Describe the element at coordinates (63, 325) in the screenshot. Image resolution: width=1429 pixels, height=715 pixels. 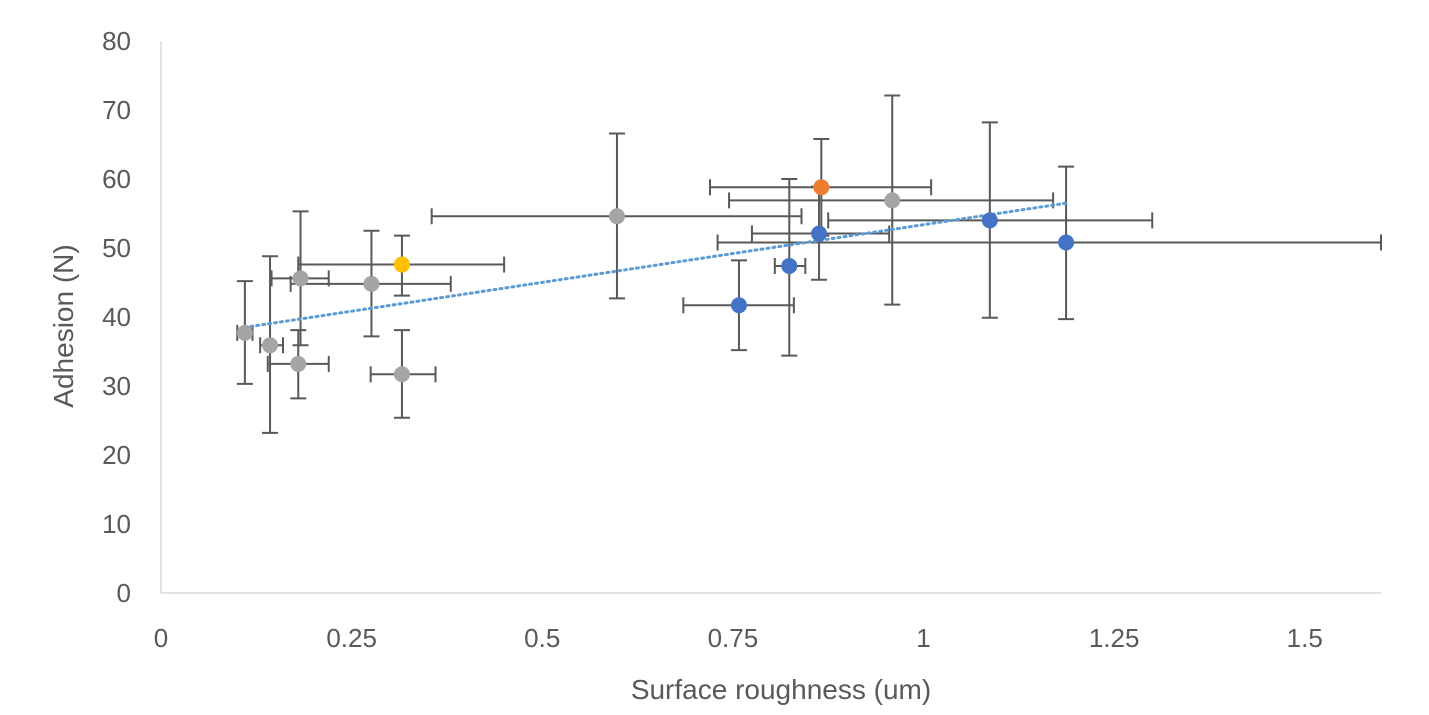
I see `y-axis-title: Adhesion (N)` at that location.